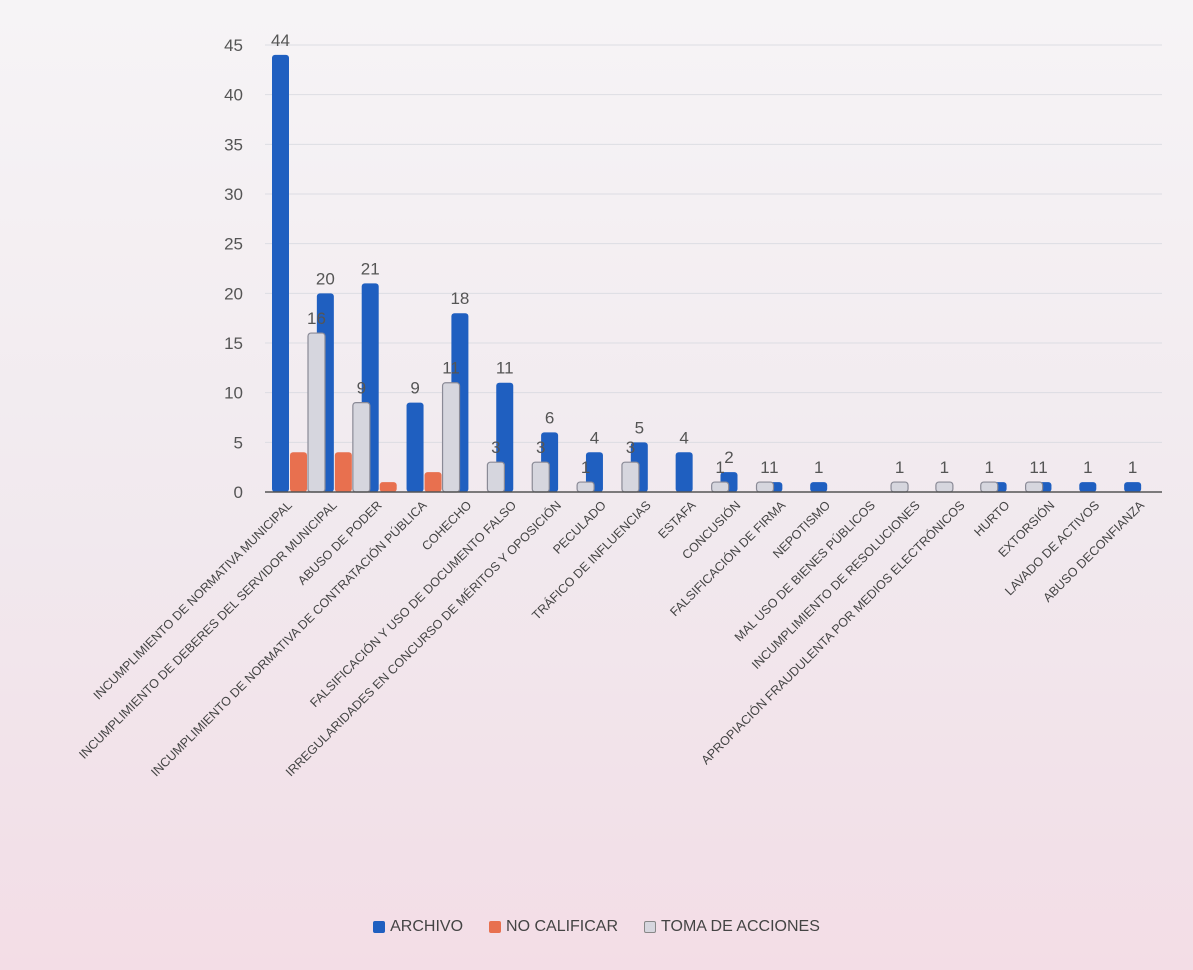 The width and height of the screenshot is (1193, 970). What do you see at coordinates (233, 45) in the screenshot?
I see `y-tick-label: 45` at bounding box center [233, 45].